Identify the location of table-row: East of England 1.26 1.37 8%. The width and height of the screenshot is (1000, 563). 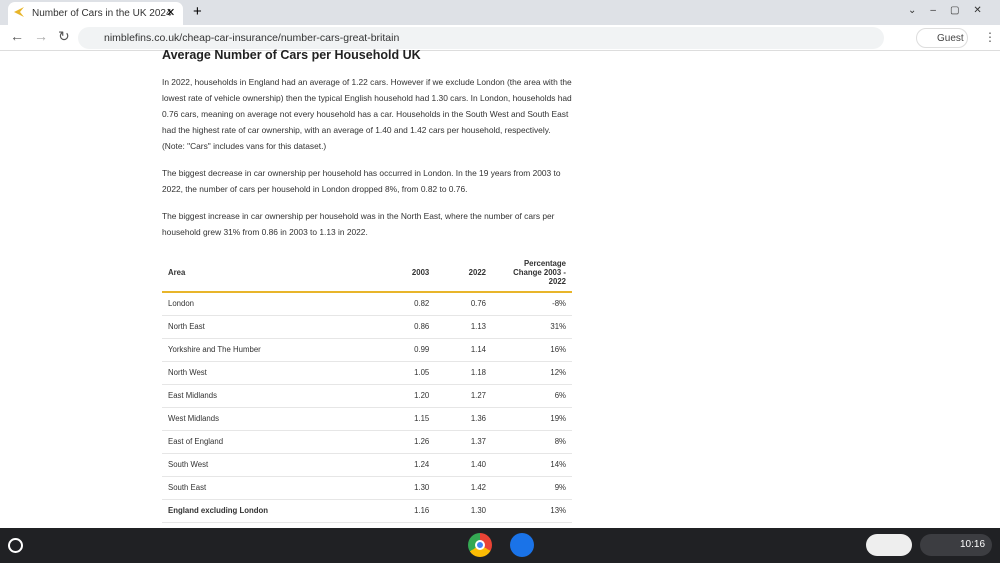
(367, 442).